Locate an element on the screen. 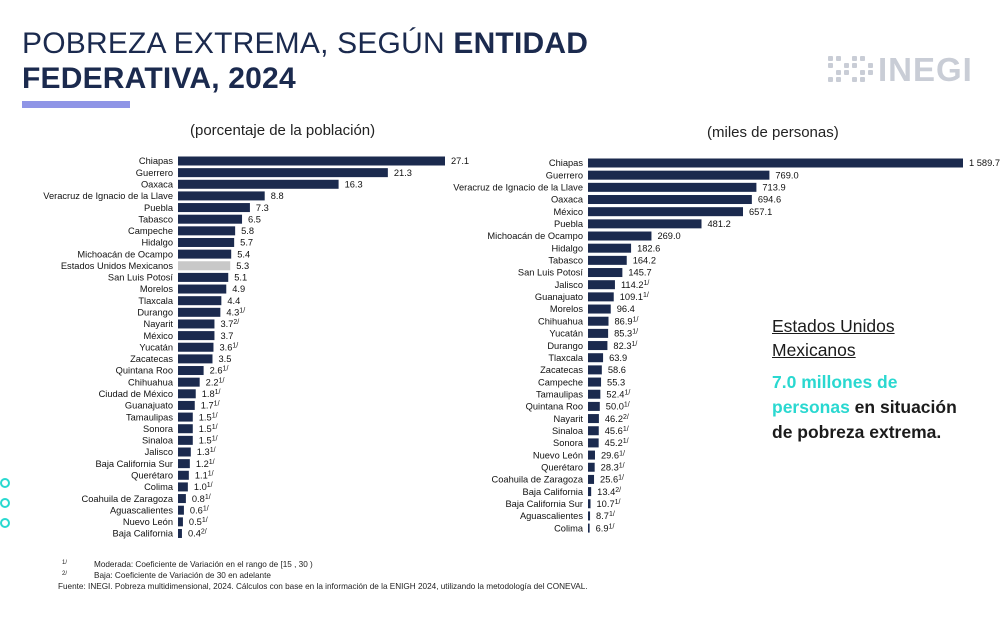 This screenshot has width=1005, height=620. right-value-label: 45.61/ is located at coordinates (617, 431).